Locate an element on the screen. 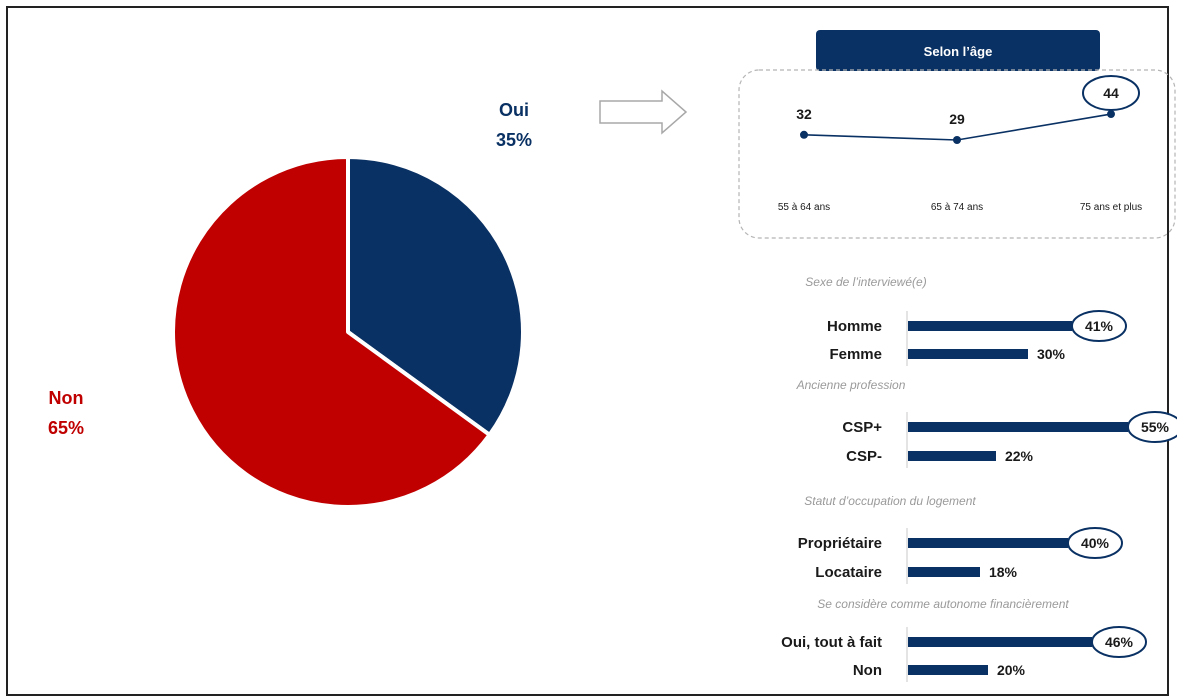 This screenshot has height=696, width=1177. age-title: Selon l’âge is located at coordinates (958, 51).